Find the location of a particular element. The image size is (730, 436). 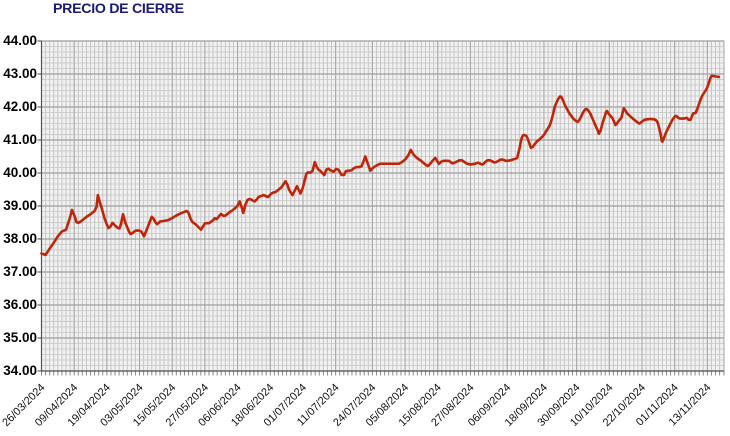

svg-text: 40.00 is located at coordinates (20, 172).